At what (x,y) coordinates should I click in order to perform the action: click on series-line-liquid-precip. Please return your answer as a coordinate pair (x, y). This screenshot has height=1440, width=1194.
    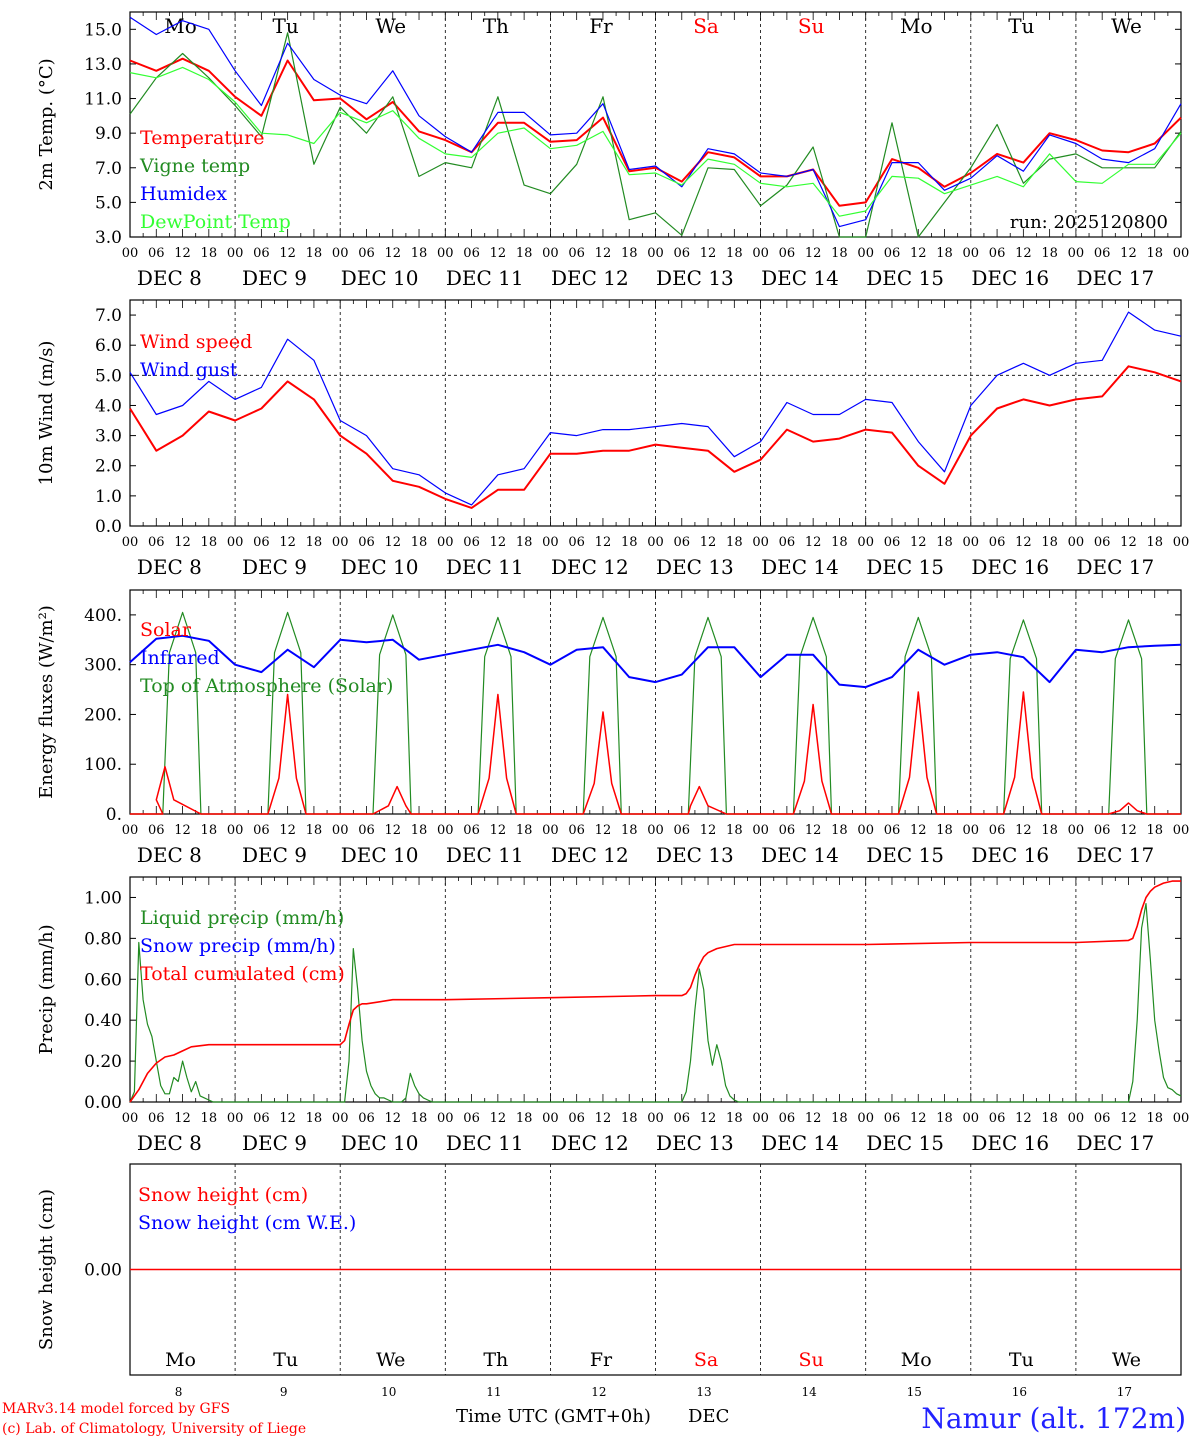
    Looking at the image, I should click on (655, 1002).